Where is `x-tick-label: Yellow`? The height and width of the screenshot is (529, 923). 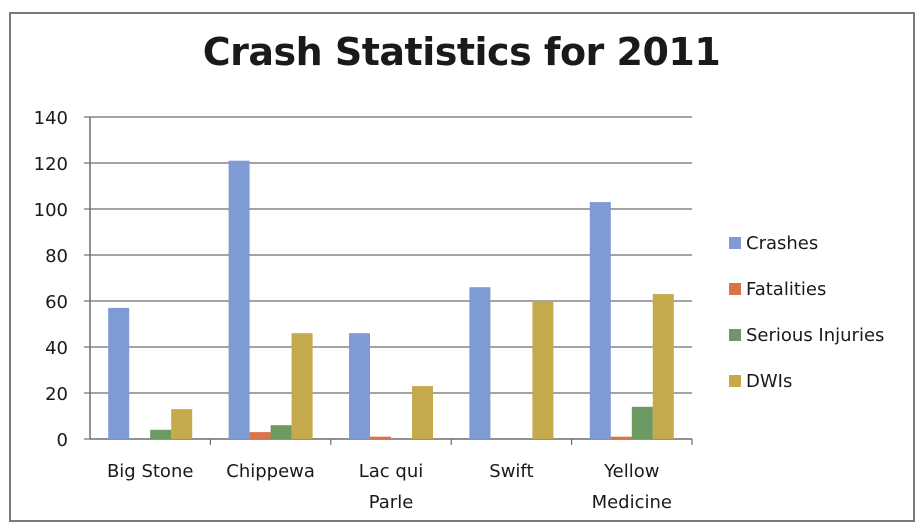 x-tick-label: Yellow is located at coordinates (631, 471).